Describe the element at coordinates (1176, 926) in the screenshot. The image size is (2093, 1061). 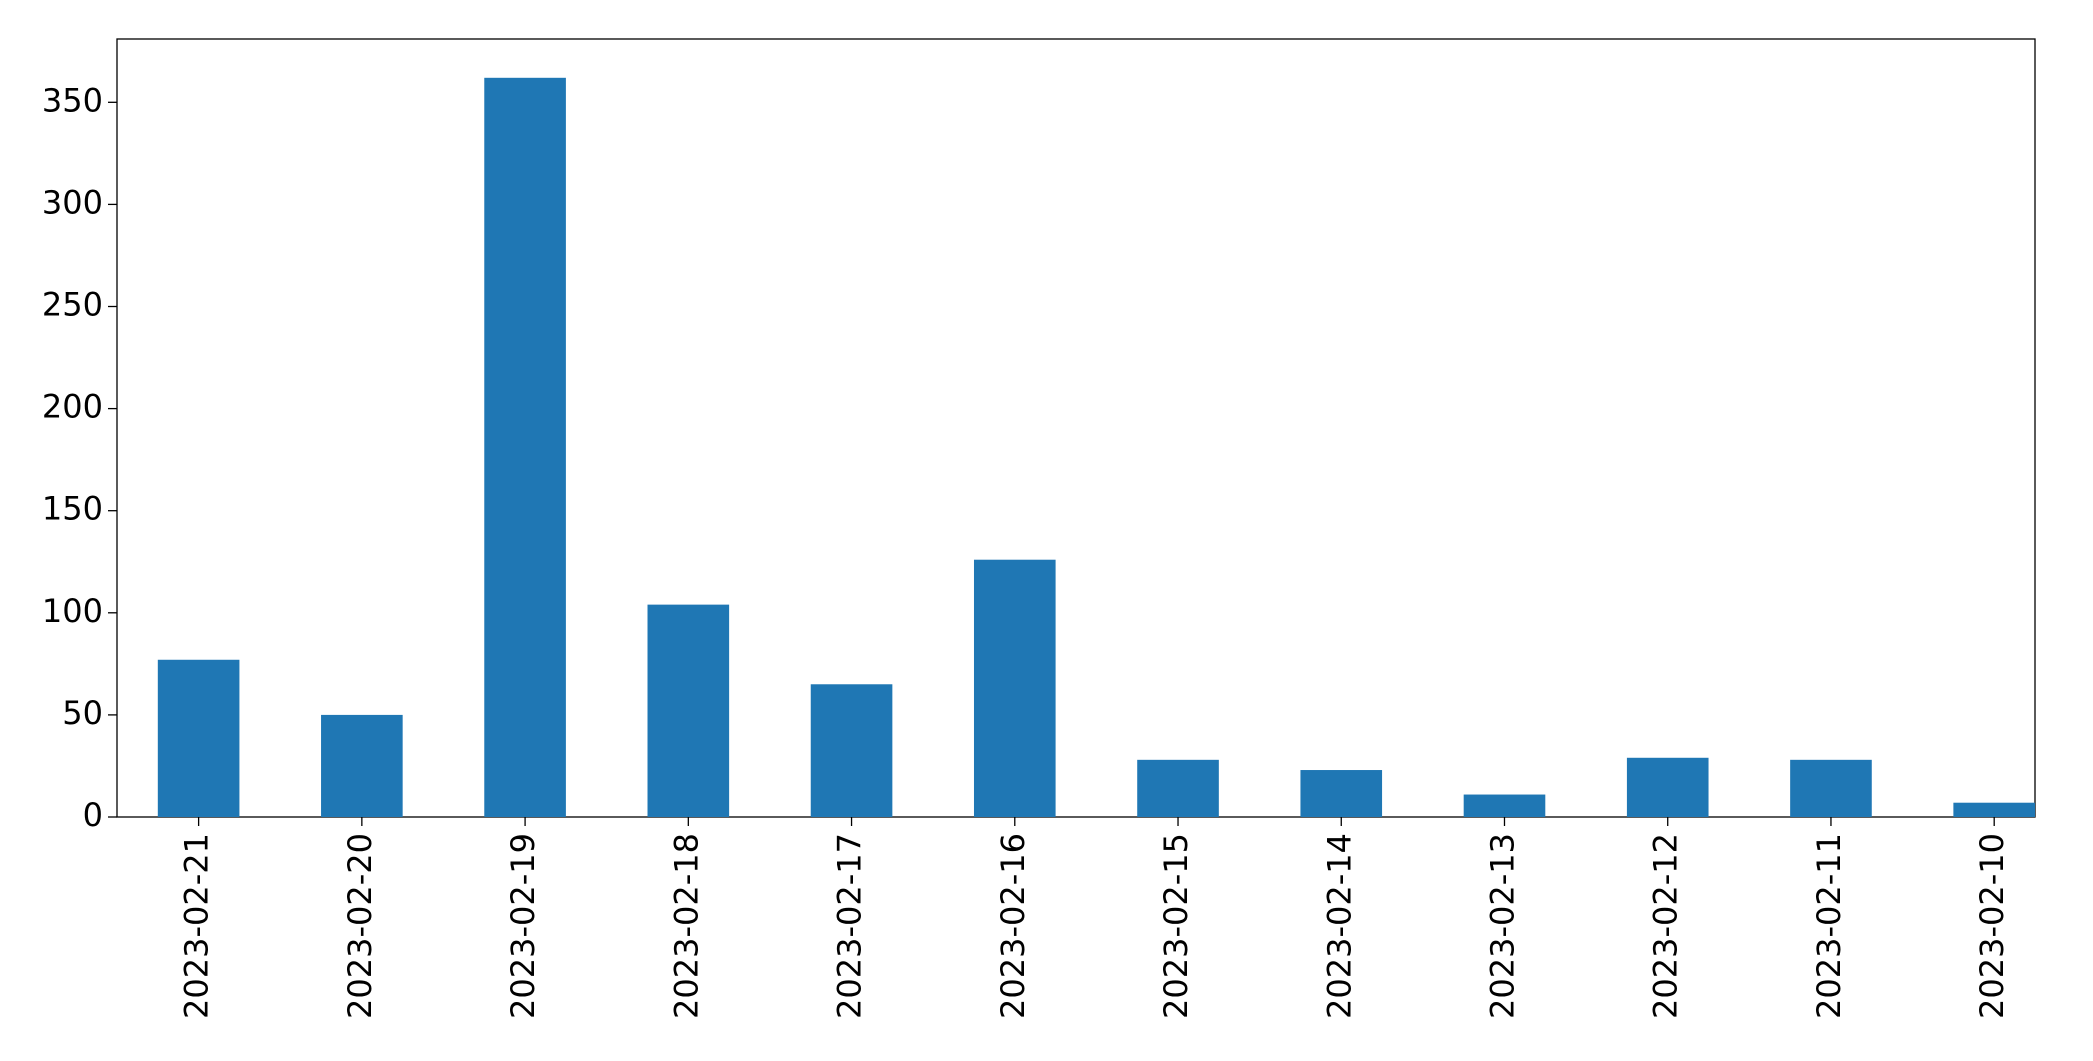
I see `x-tick-label: 2023-02-15` at that location.